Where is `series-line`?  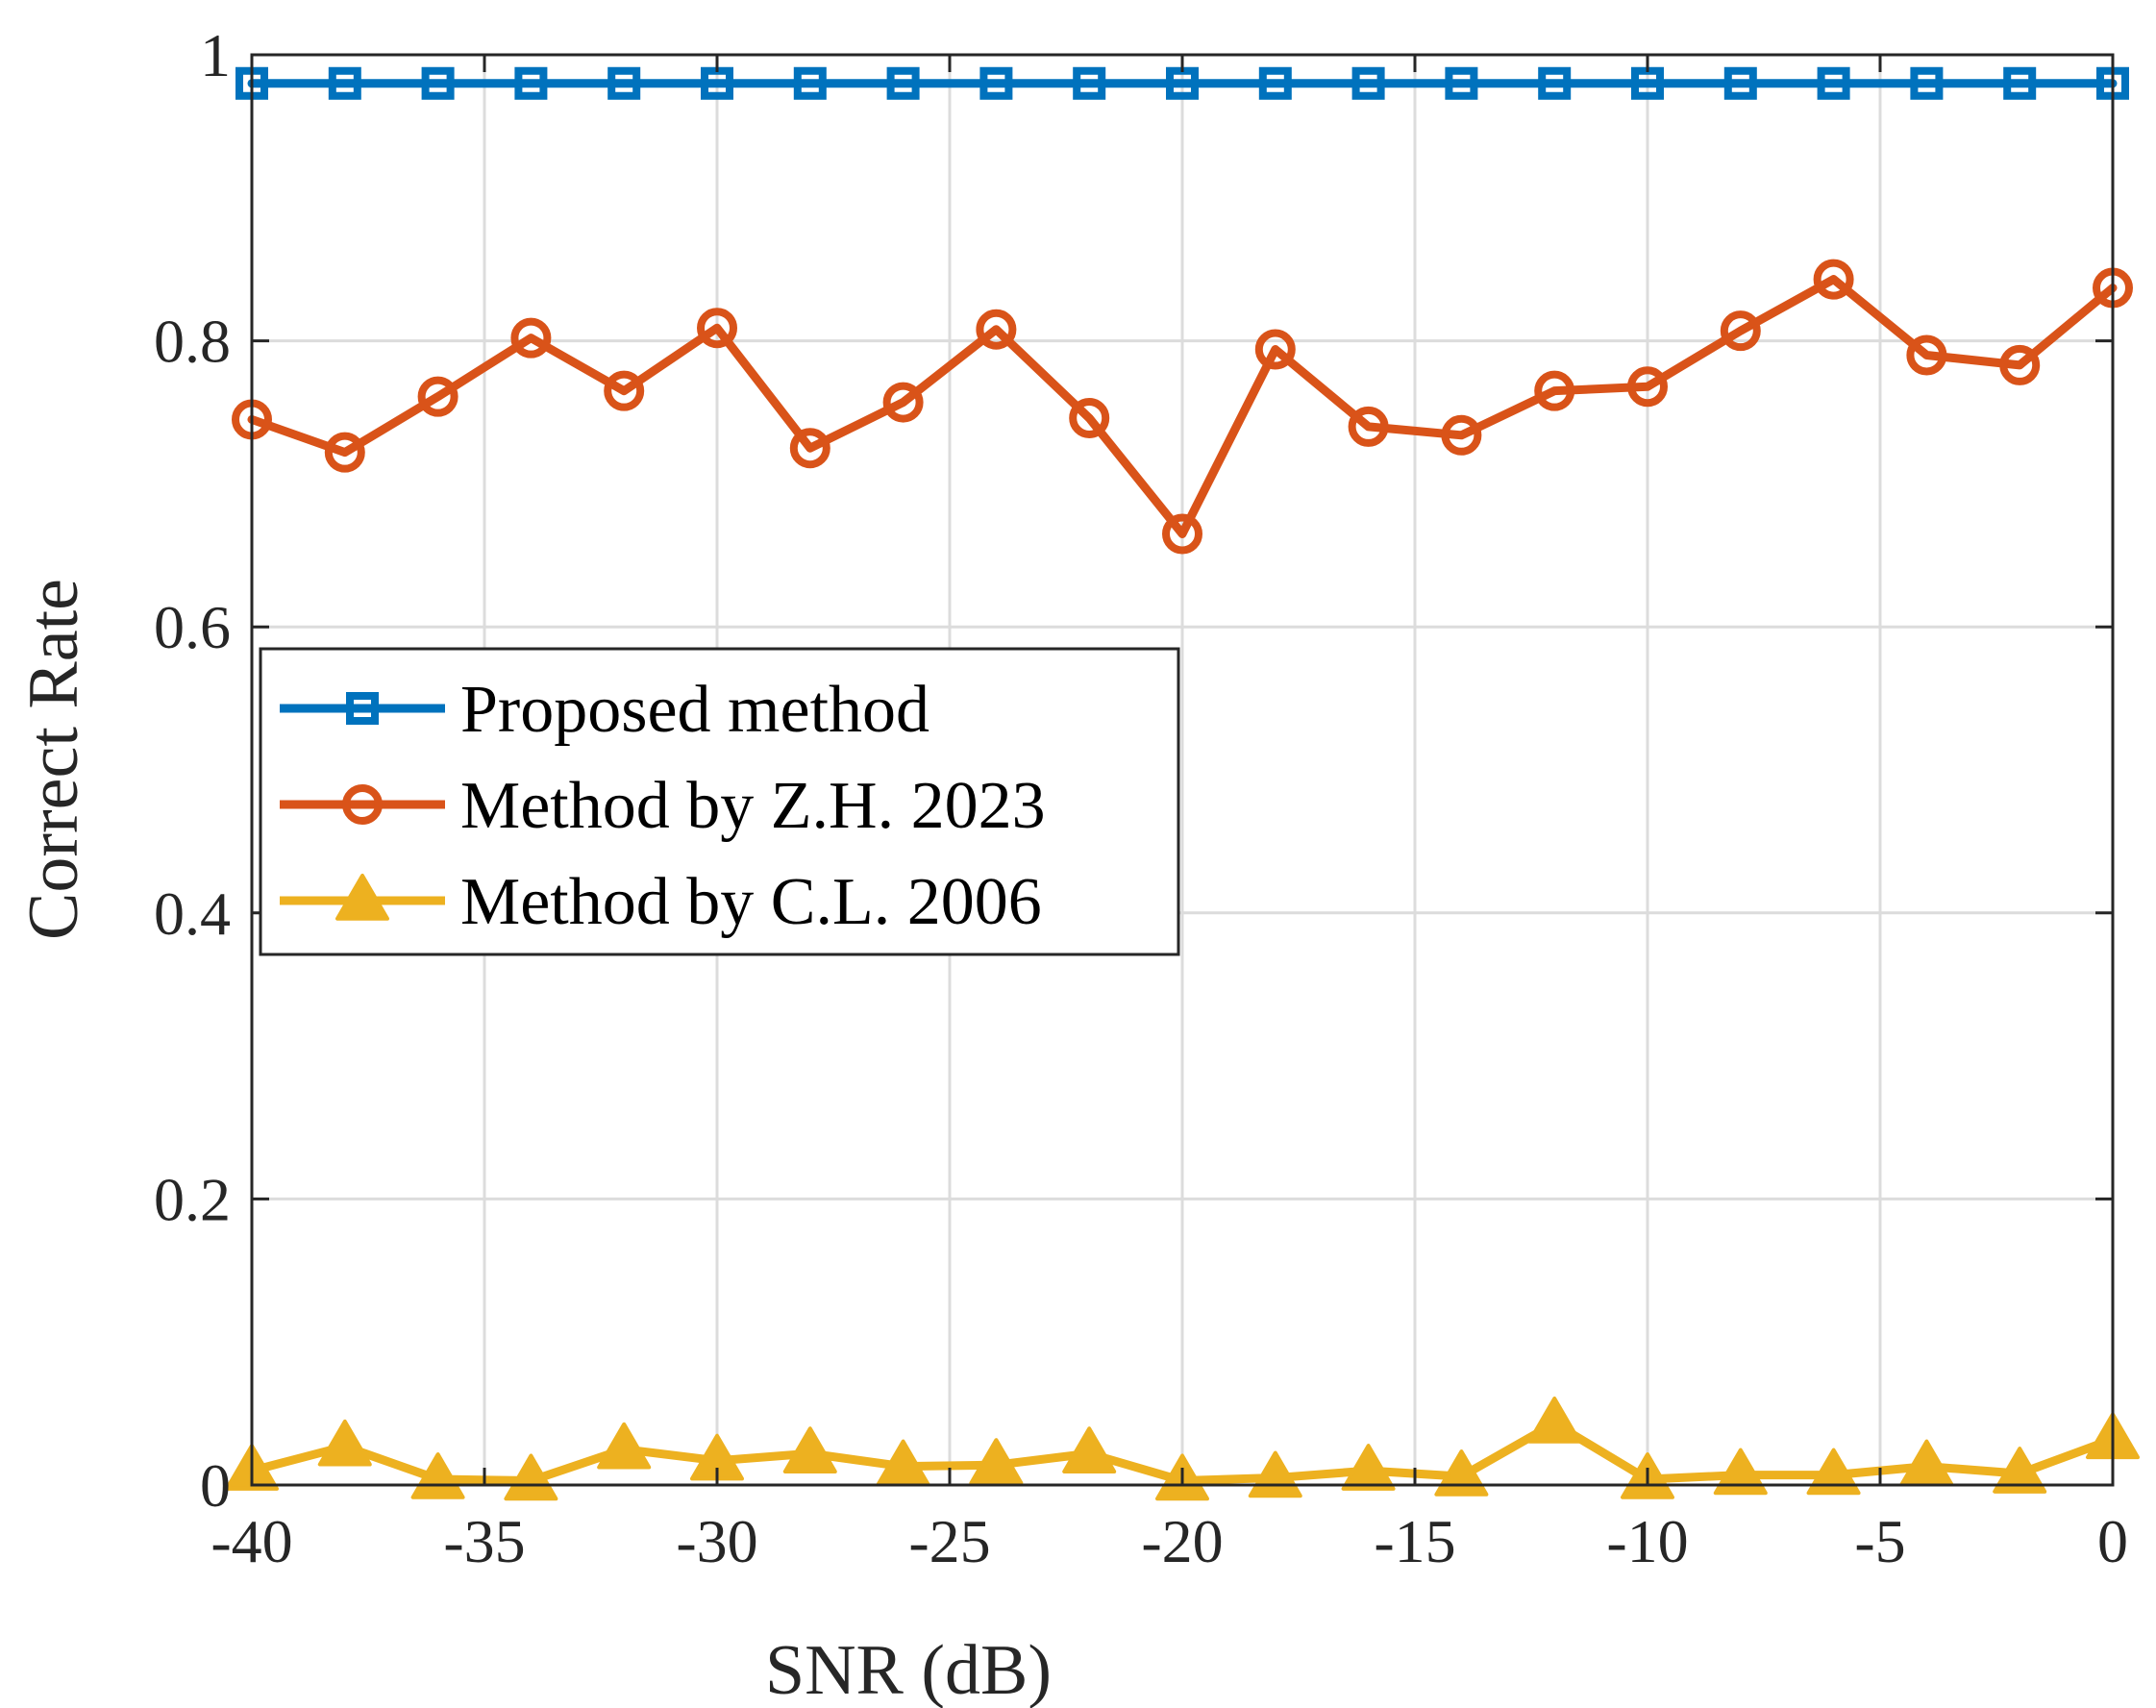
series-line is located at coordinates (1182, 407).